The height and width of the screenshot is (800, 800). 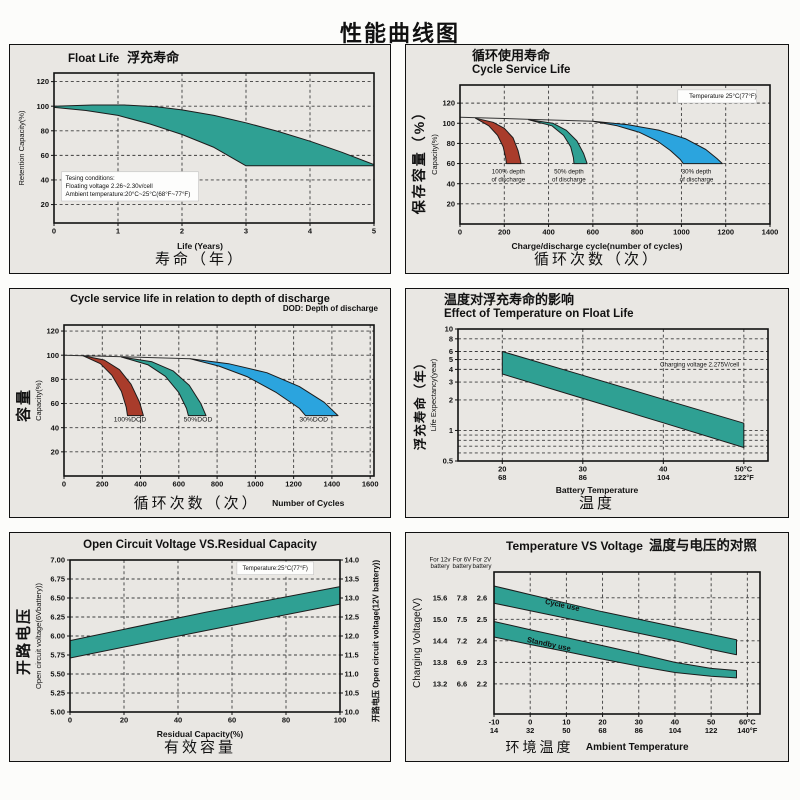 What do you see at coordinates (448, 461) in the screenshot?
I see `svg-text: 0.5` at bounding box center [448, 461].